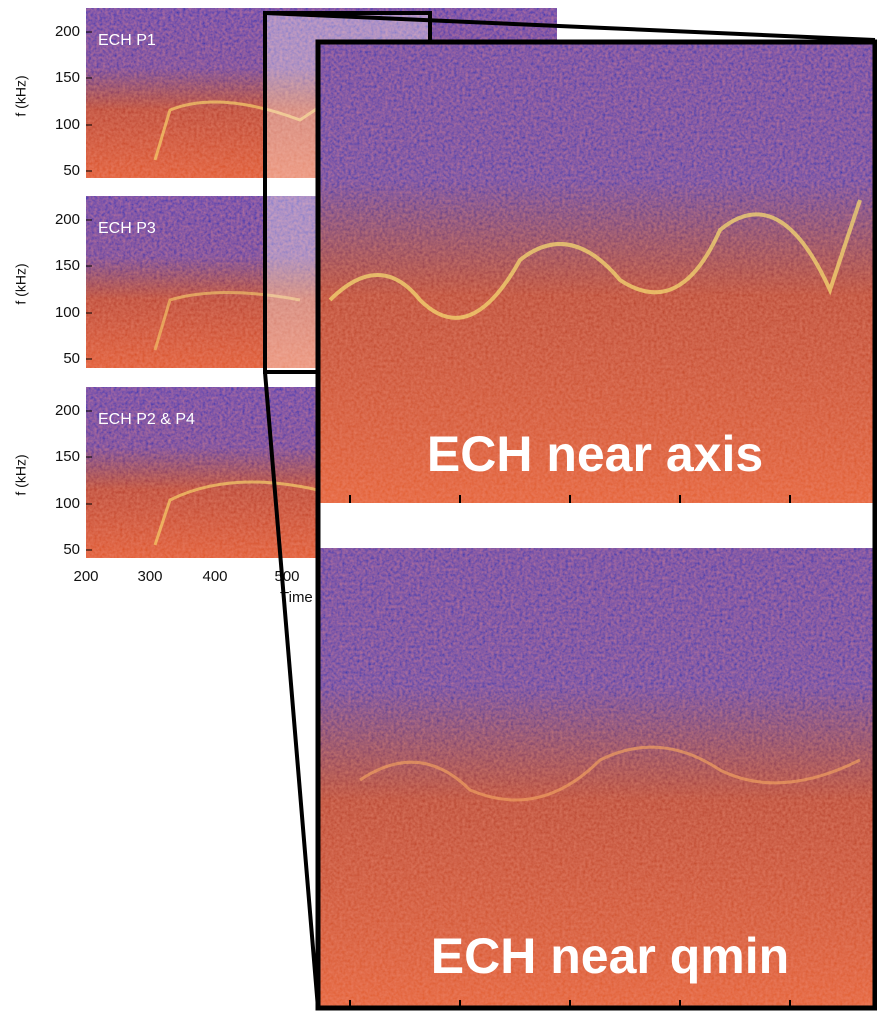 Image resolution: width=877 pixels, height=1011 pixels. Describe the element at coordinates (202, 282) in the screenshot. I see `panel` at that location.